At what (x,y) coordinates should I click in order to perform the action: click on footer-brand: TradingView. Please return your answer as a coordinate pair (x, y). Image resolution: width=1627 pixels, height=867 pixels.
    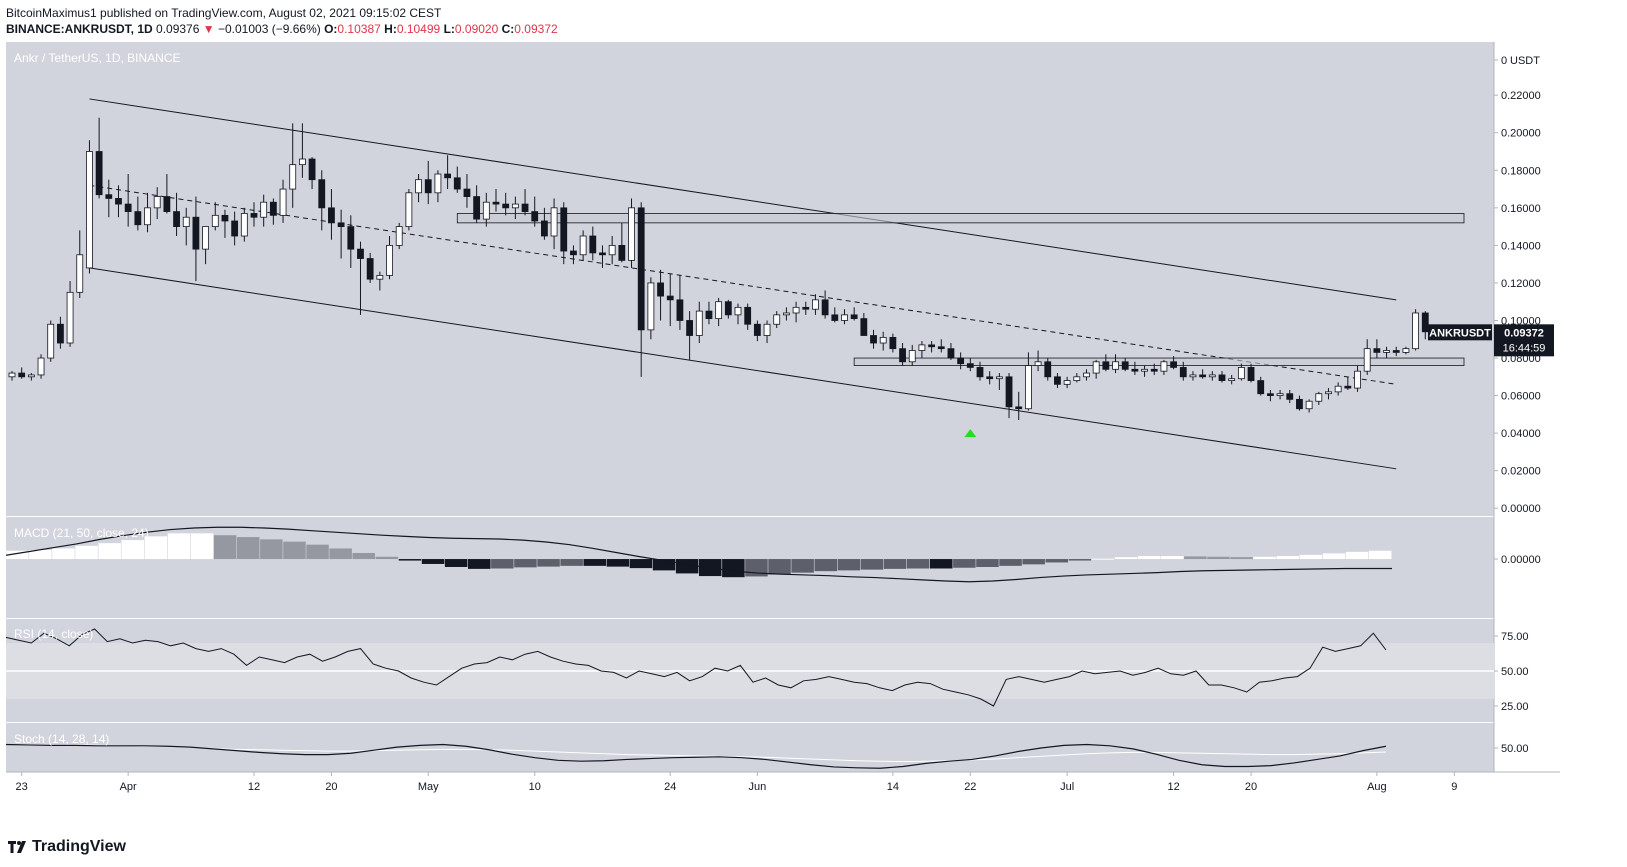
    Looking at the image, I should click on (79, 846).